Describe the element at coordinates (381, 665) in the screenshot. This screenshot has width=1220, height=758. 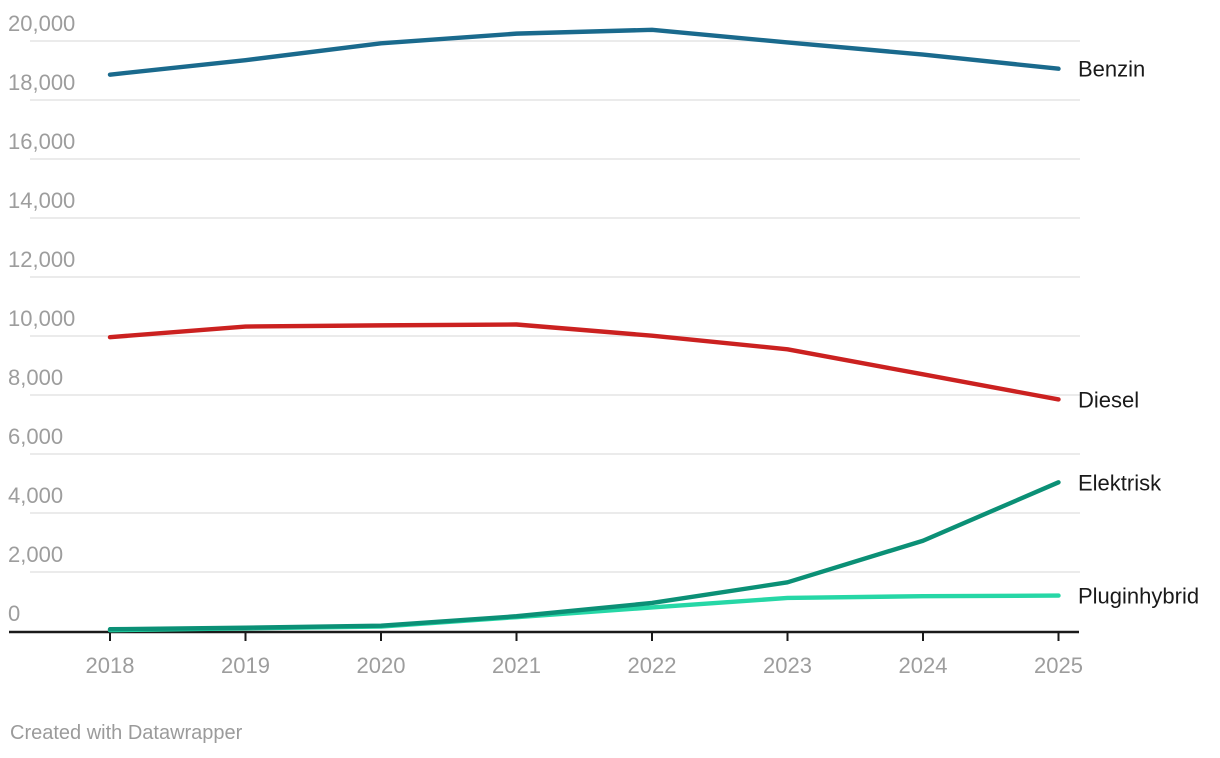
I see `x-tick-label: 2020` at that location.